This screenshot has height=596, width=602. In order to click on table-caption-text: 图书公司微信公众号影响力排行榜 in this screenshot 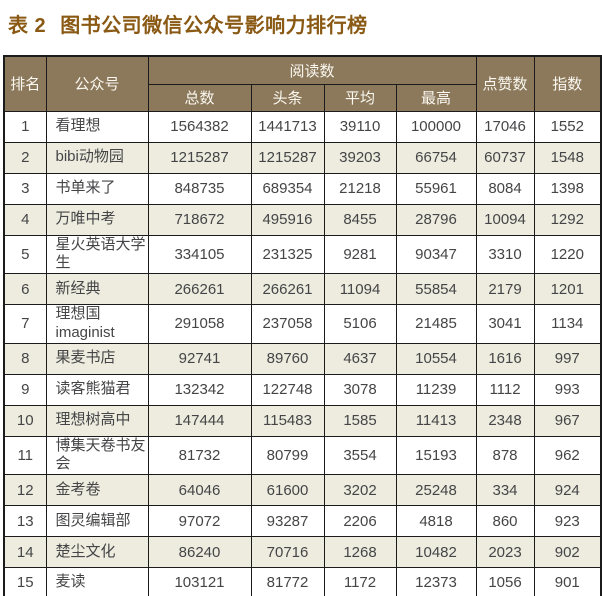, I will do `click(214, 26)`.